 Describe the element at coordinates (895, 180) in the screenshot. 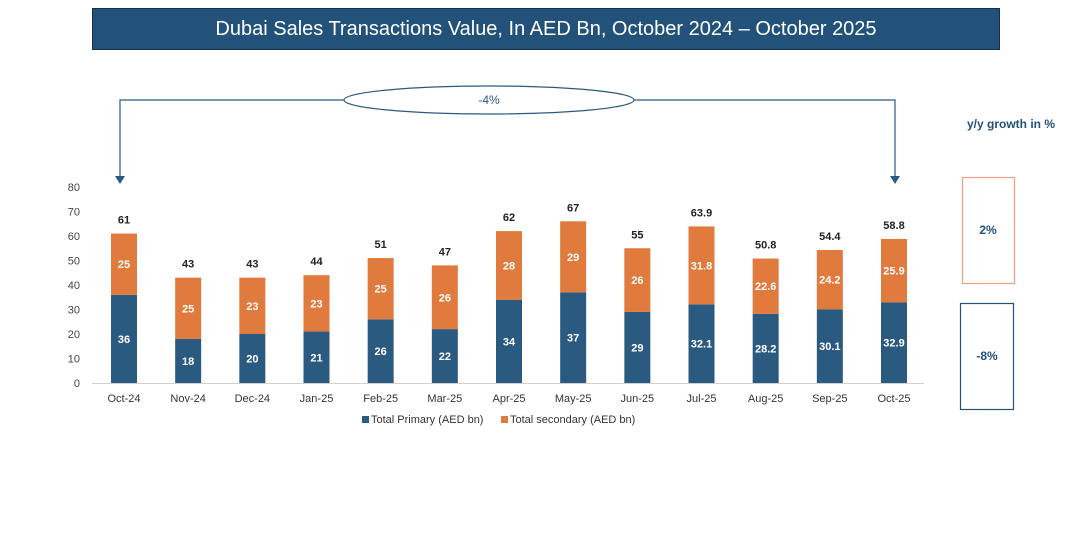

I see `arrow-down-icon` at that location.